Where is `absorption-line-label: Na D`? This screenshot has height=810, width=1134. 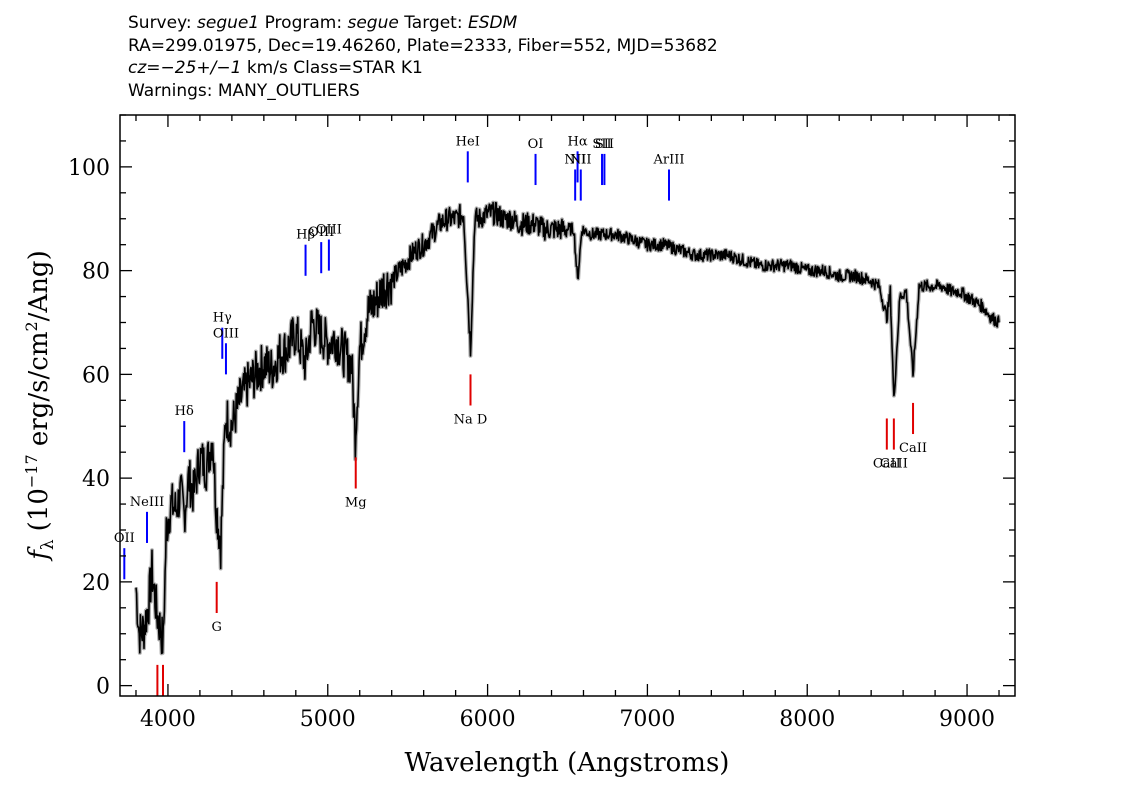 absorption-line-label: Na D is located at coordinates (471, 420).